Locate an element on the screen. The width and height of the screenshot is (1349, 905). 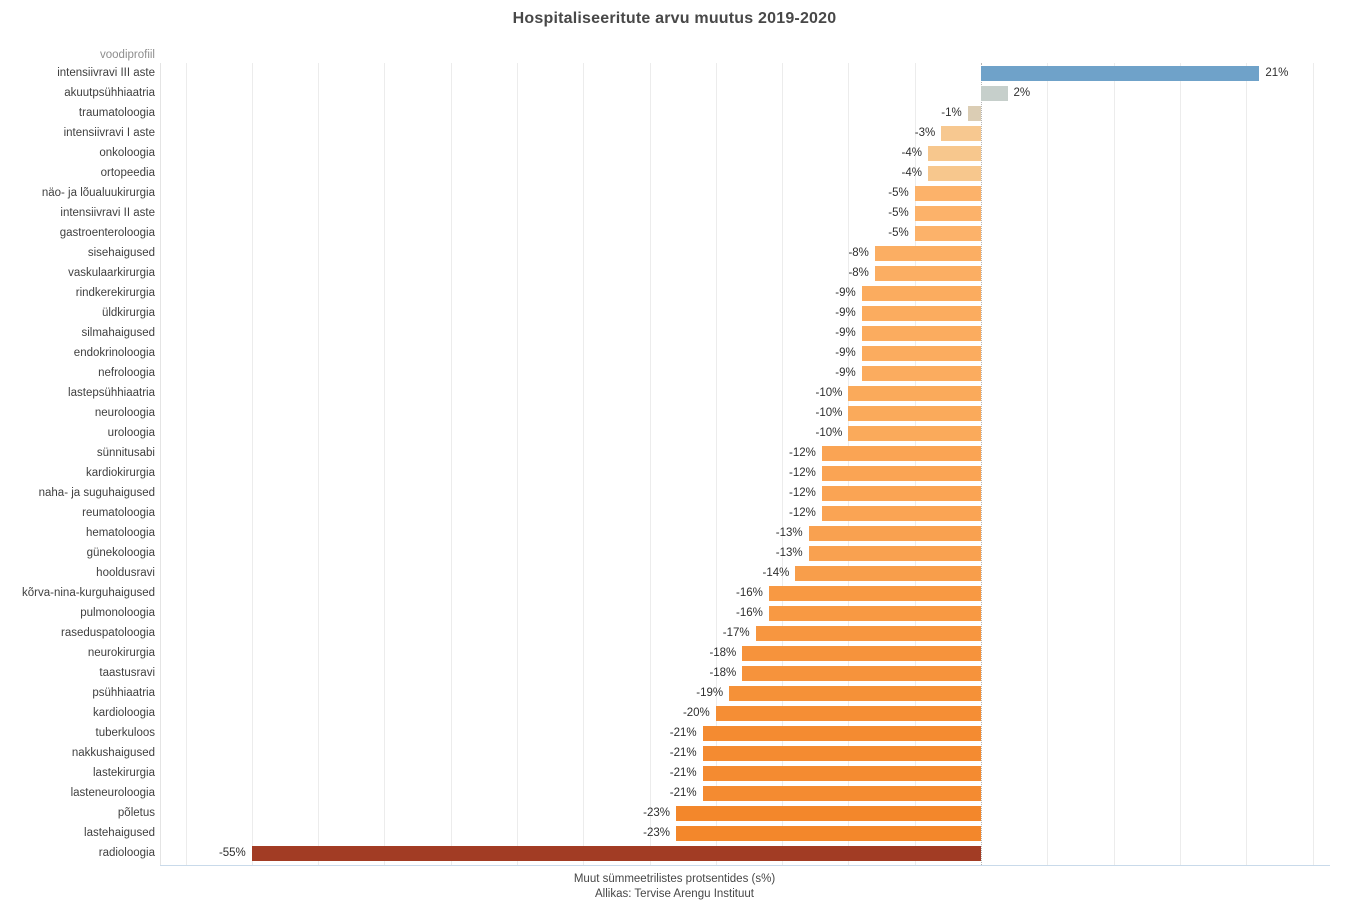
bar-value-label: -17% is located at coordinates (736, 633).